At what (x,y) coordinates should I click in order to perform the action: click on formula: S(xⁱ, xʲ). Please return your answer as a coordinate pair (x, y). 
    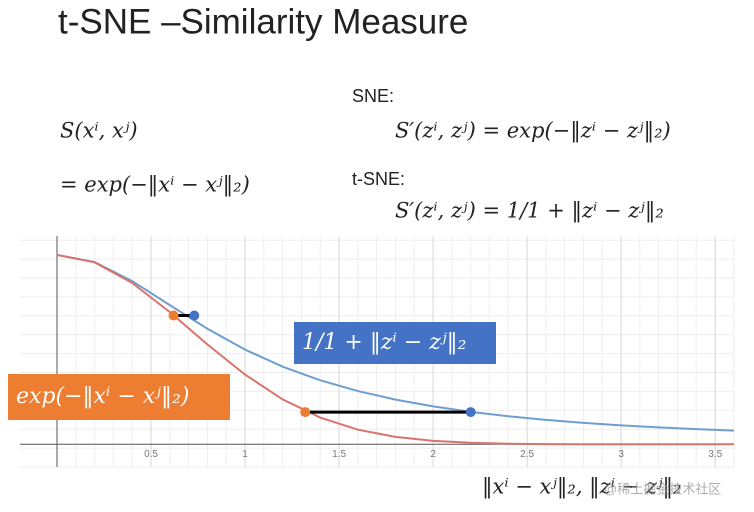
    Looking at the image, I should click on (99, 131).